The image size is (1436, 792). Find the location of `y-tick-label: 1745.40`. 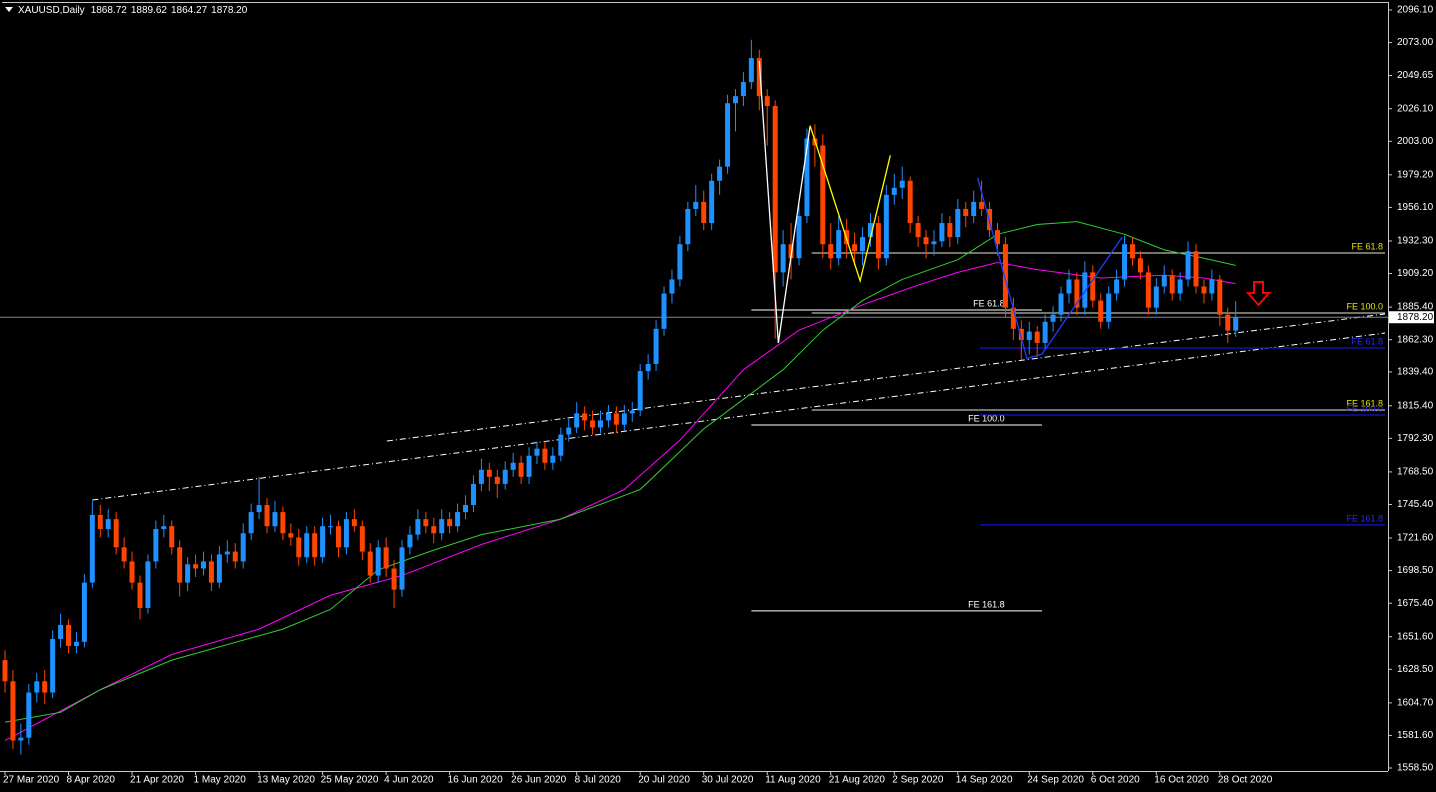

y-tick-label: 1745.40 is located at coordinates (1415, 504).